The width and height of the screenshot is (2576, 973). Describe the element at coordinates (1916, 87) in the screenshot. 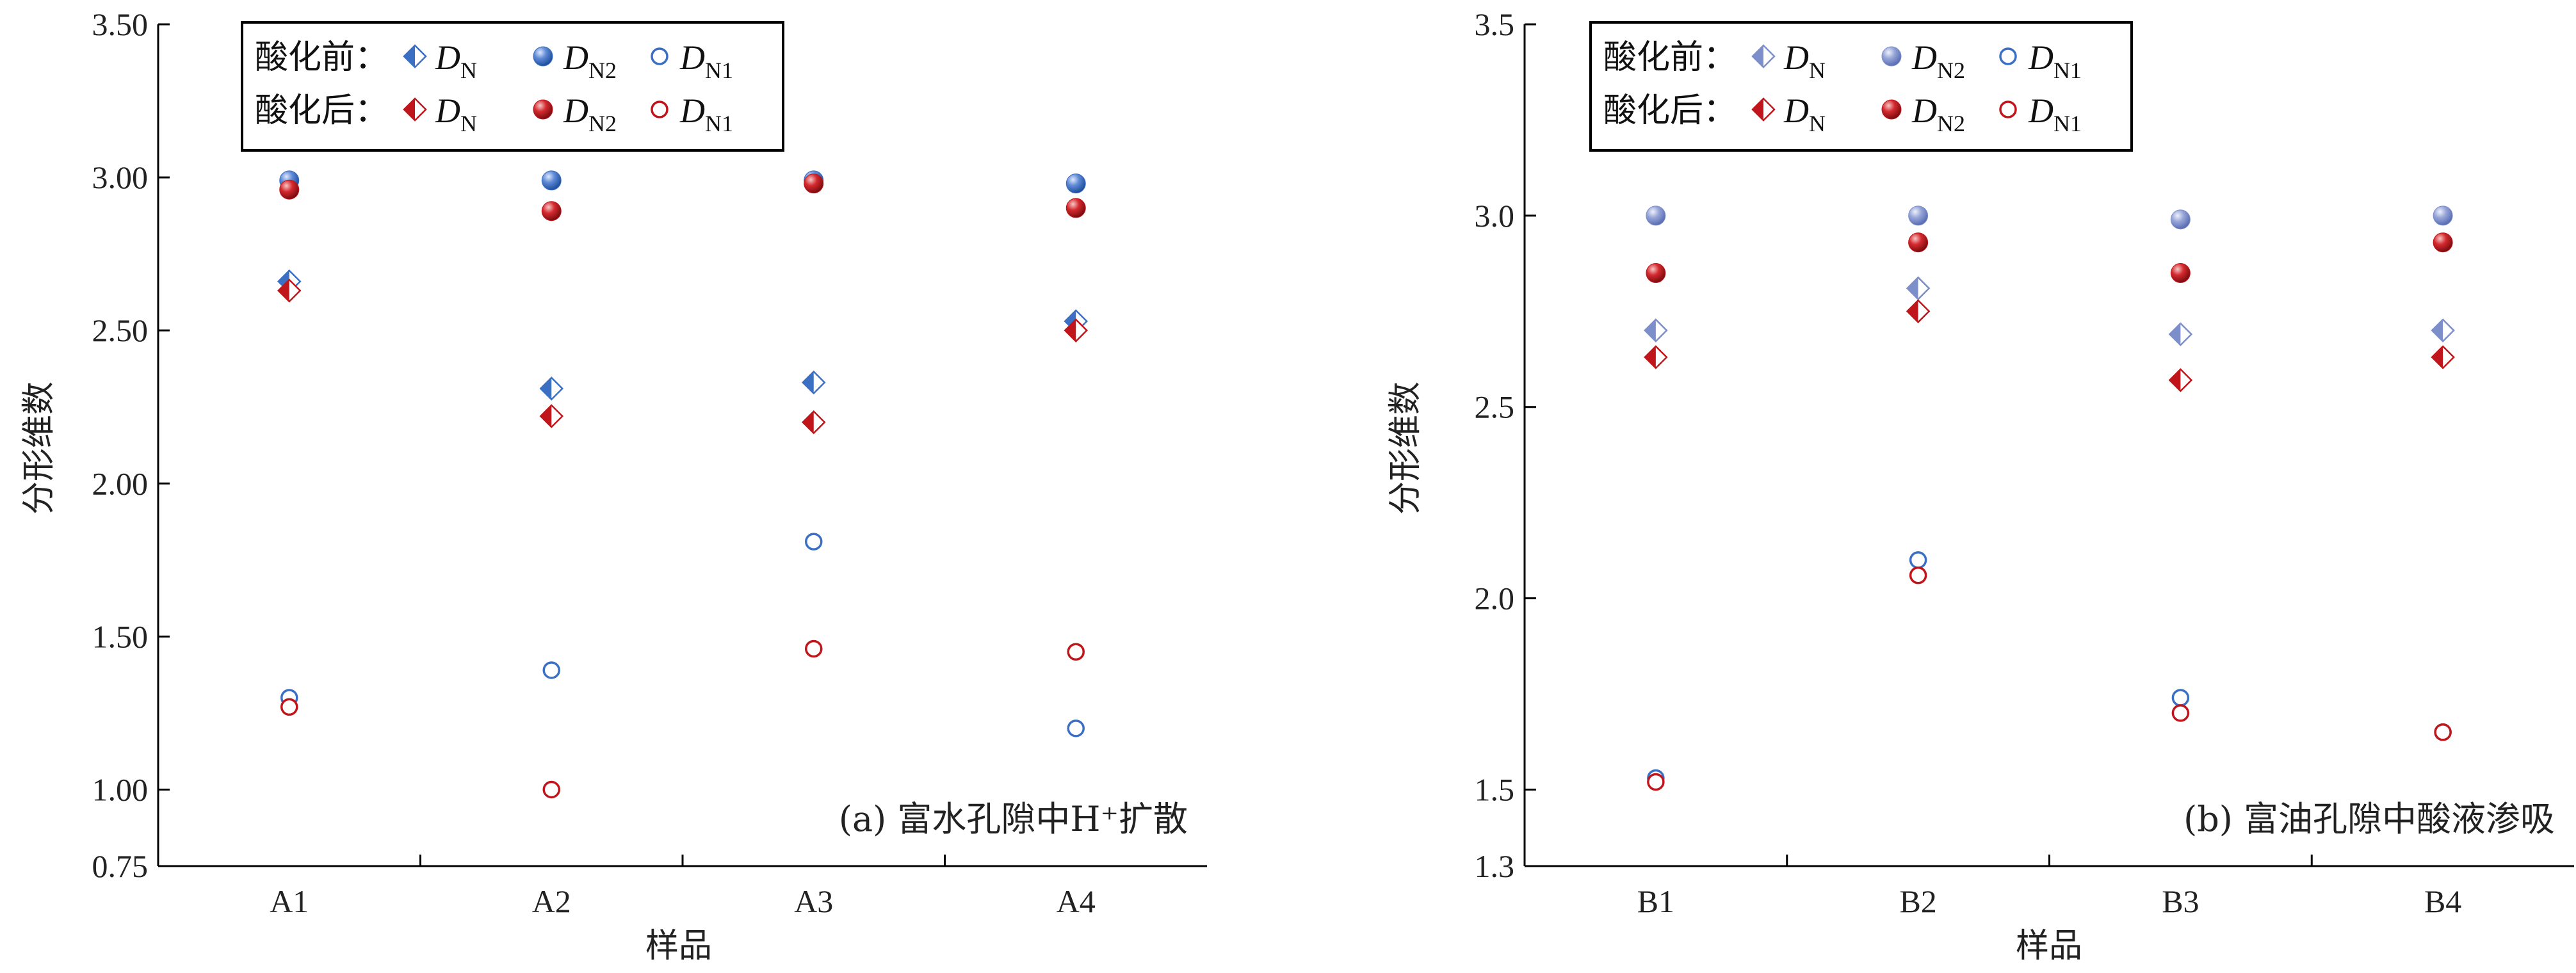

I see `legend-items-b: DN DN2 DN1 DN DN2 DN1` at that location.